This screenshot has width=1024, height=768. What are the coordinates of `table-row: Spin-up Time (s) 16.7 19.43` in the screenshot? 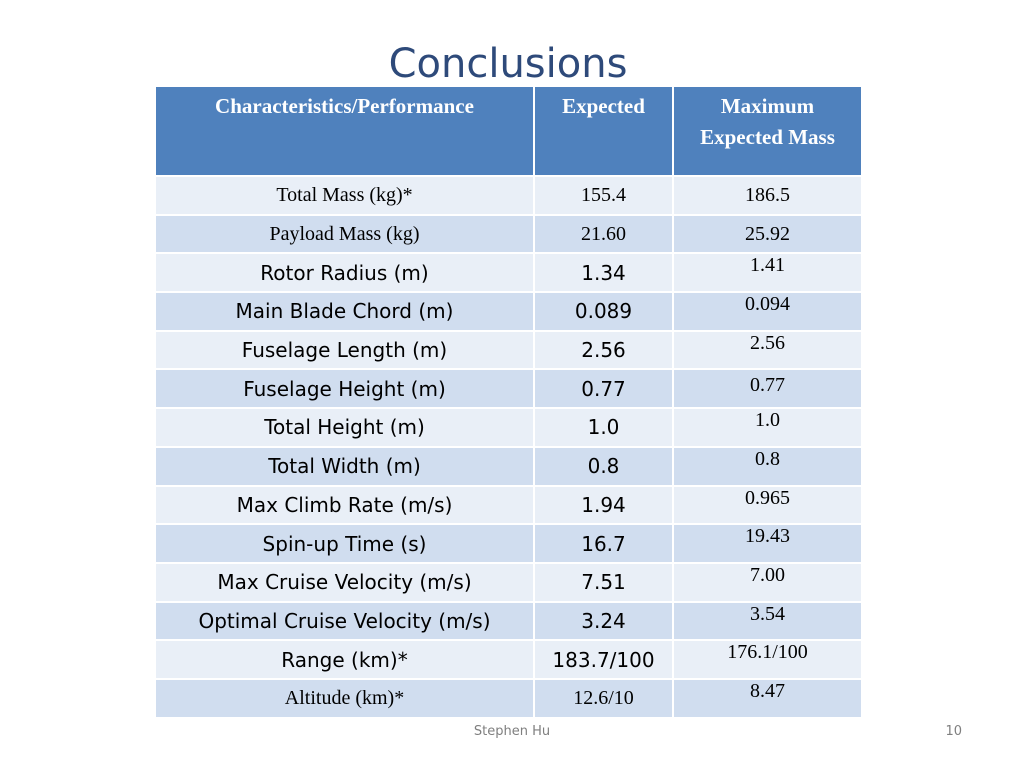 It's located at (508, 543).